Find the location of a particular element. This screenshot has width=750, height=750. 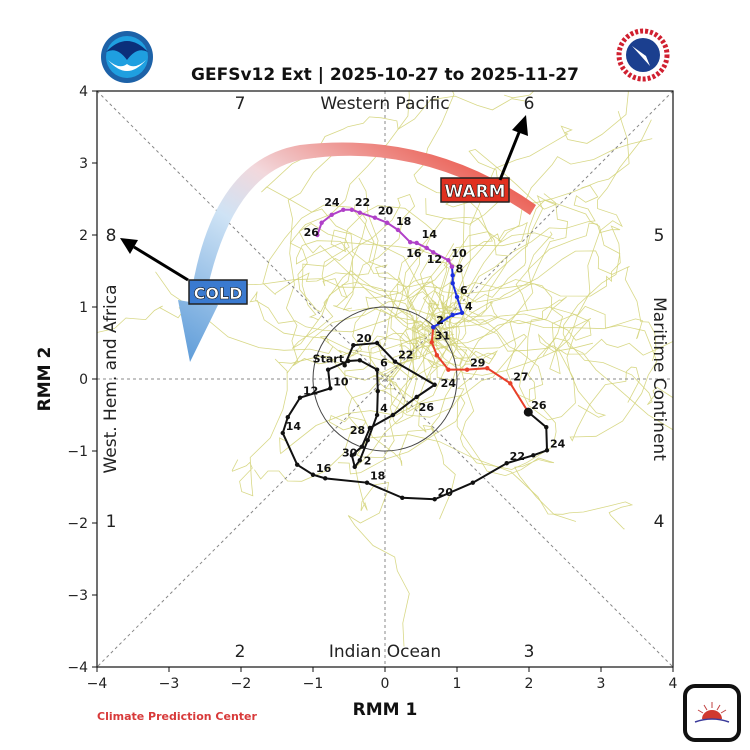

forecast-weeks3-4-date-label: 24 is located at coordinates (332, 202).